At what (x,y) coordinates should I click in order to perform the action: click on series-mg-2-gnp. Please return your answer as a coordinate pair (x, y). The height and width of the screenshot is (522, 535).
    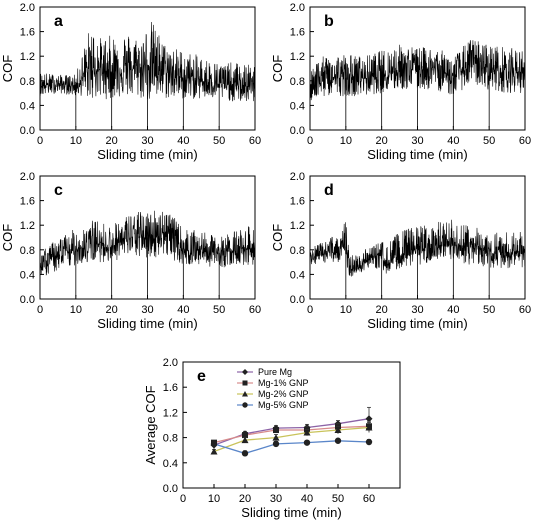
    Looking at the image, I should click on (291, 438).